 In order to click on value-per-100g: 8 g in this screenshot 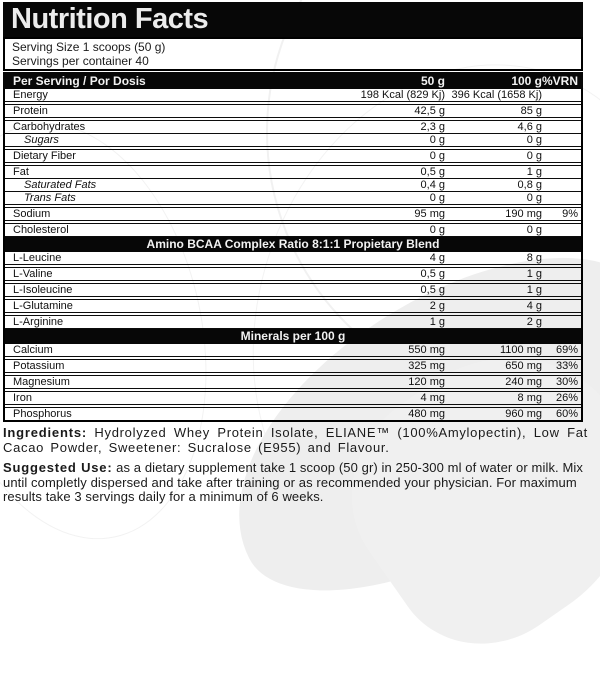, I will do `click(534, 258)`.